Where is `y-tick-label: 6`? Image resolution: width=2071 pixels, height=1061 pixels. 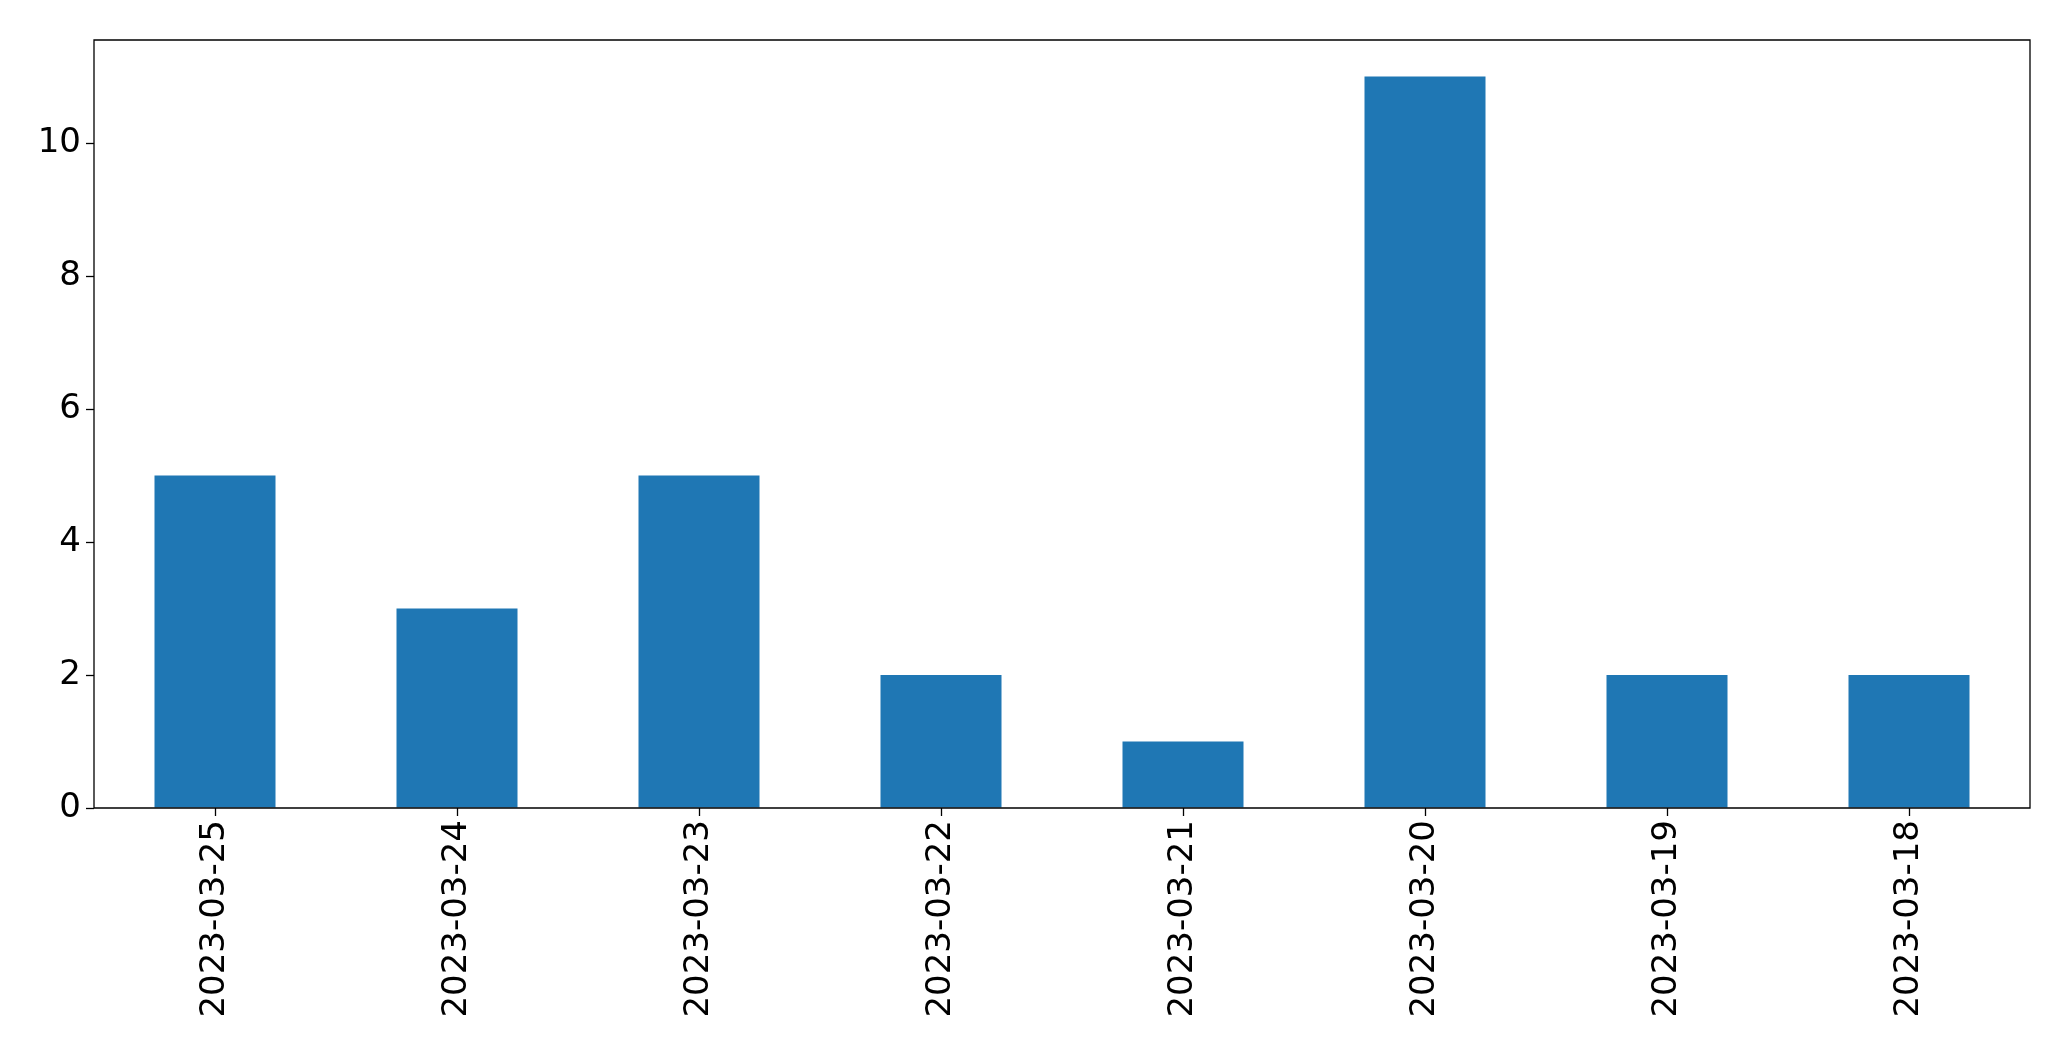
y-tick-label: 6 is located at coordinates (70, 405).